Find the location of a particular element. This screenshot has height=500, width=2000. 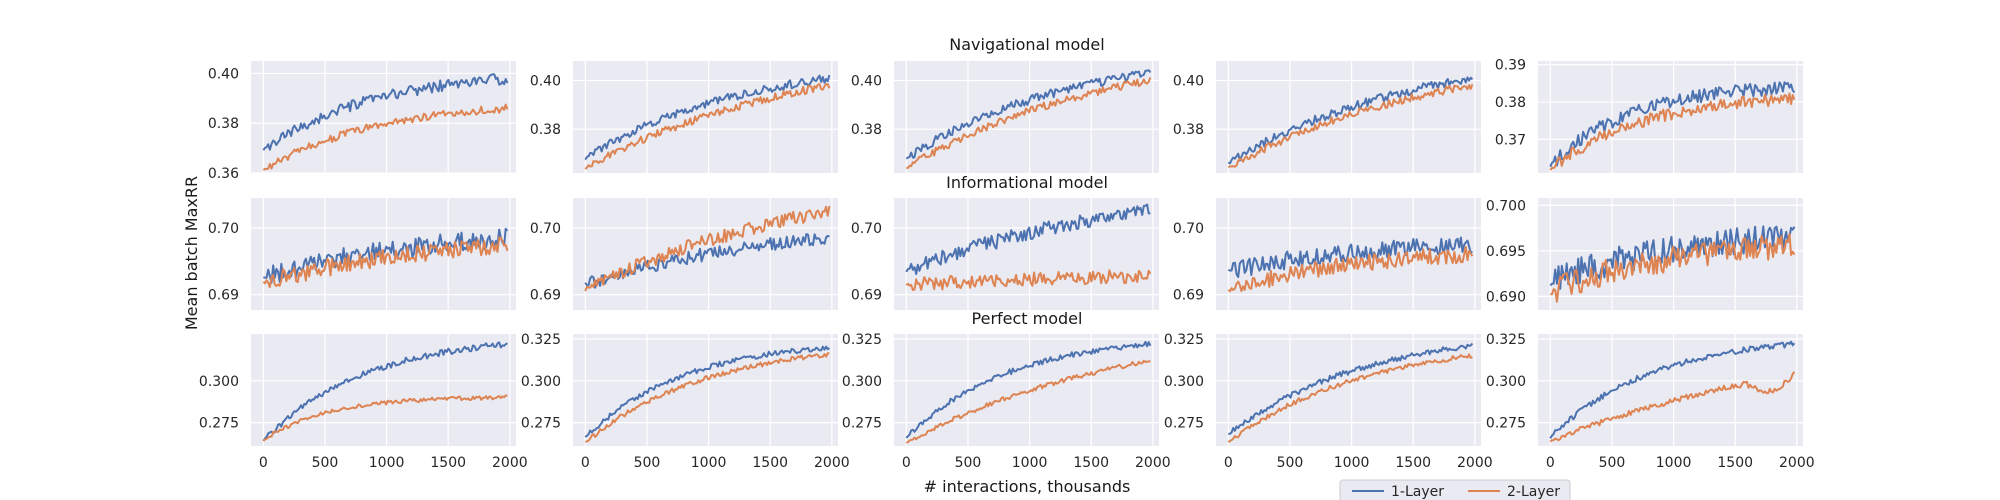

x-axis-title: # interactions, thousands is located at coordinates (1027, 486).